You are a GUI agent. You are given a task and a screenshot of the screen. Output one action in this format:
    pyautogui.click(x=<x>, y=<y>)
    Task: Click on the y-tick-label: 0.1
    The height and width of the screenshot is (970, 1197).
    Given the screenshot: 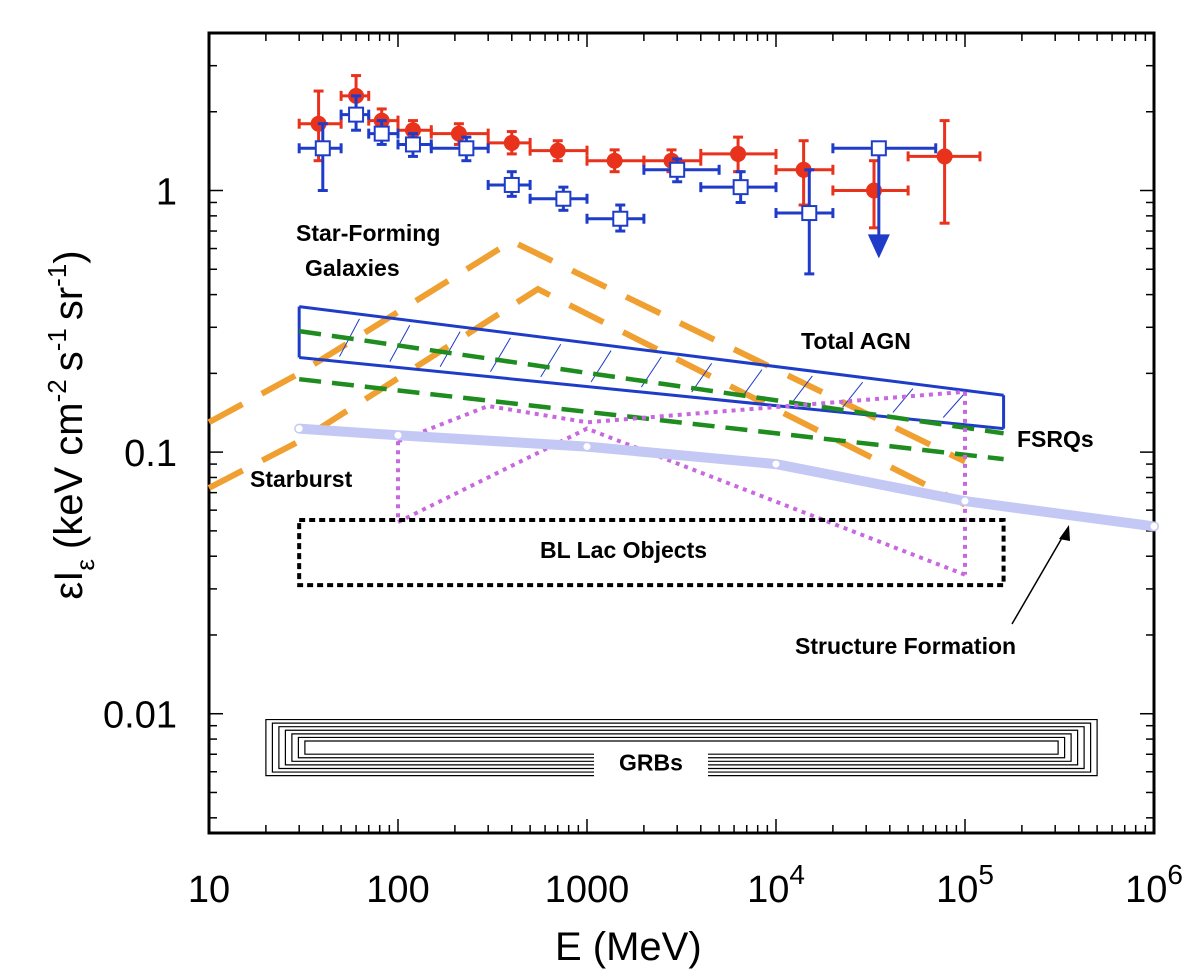 What is the action you would take?
    pyautogui.click(x=150, y=454)
    